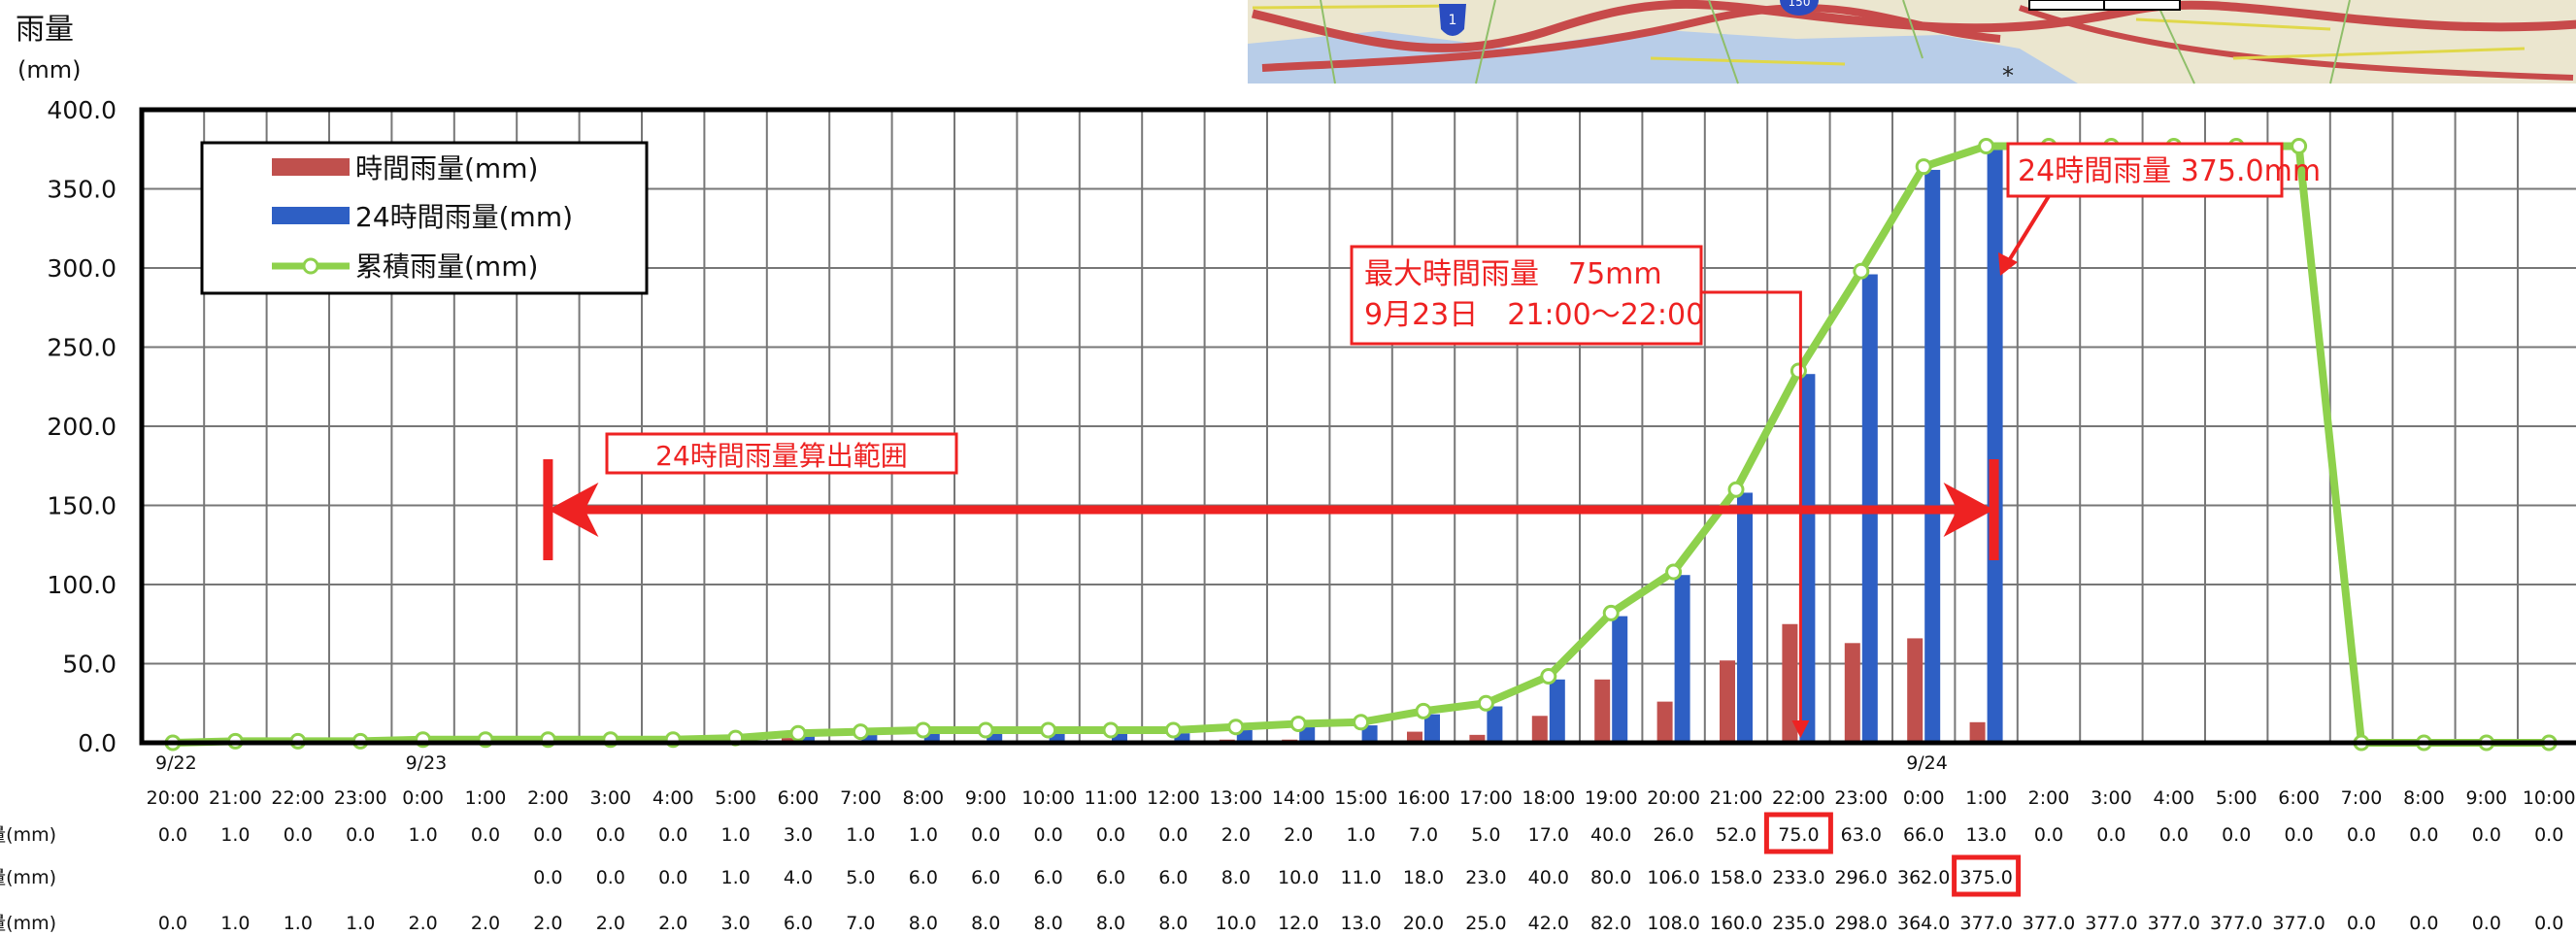  Describe the element at coordinates (1534, 315) in the screenshot. I see `max-hourly-date: 9月23日 21:00～22:00` at that location.